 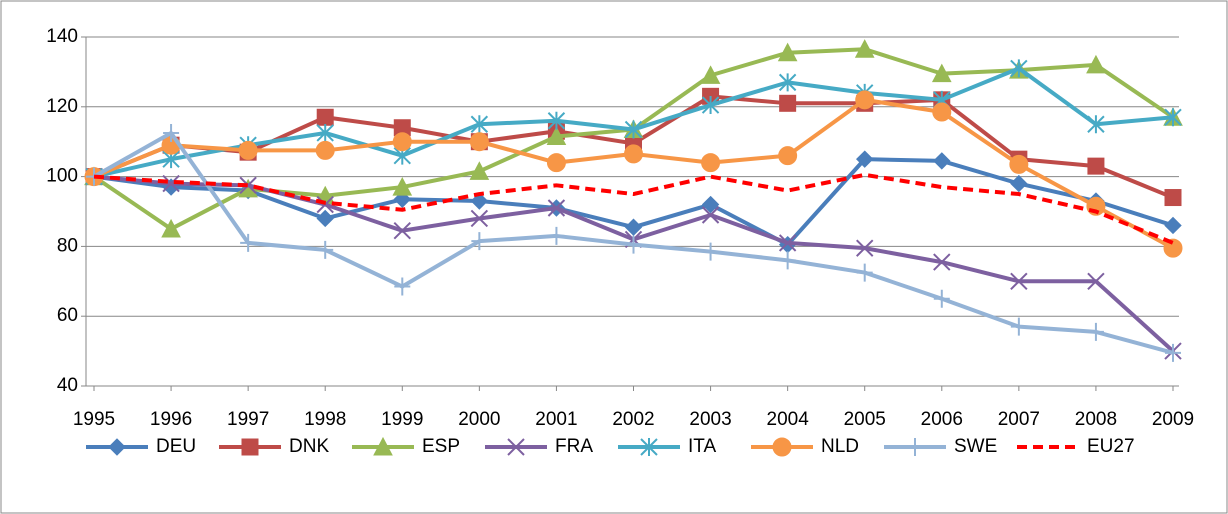 I want to click on legend-item: ITA, so click(x=667, y=446).